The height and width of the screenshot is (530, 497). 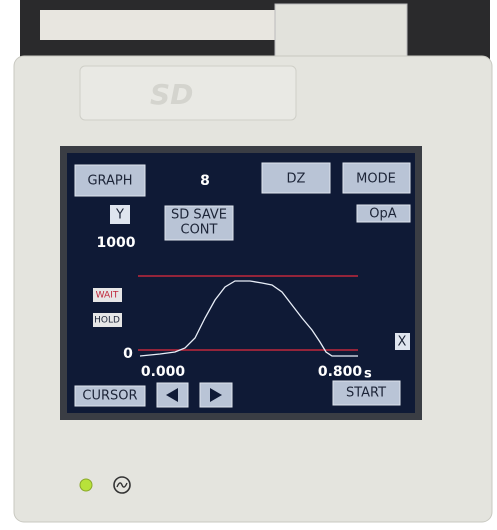 What do you see at coordinates (199, 215) in the screenshot?
I see `button-label: SD SAVE` at bounding box center [199, 215].